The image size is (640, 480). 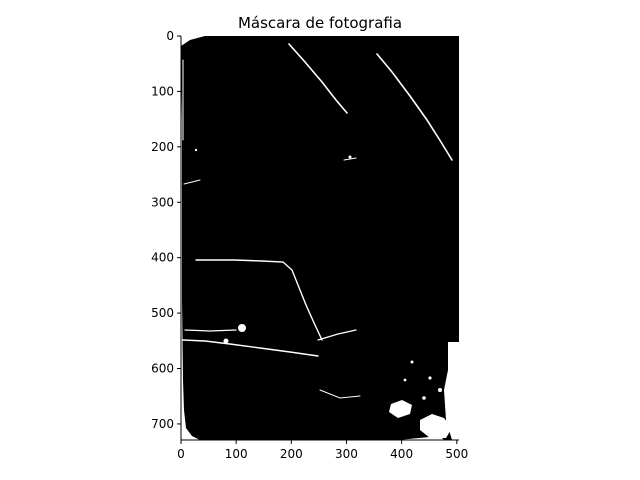 What do you see at coordinates (181, 454) in the screenshot?
I see `x-tick-label: 0` at bounding box center [181, 454].